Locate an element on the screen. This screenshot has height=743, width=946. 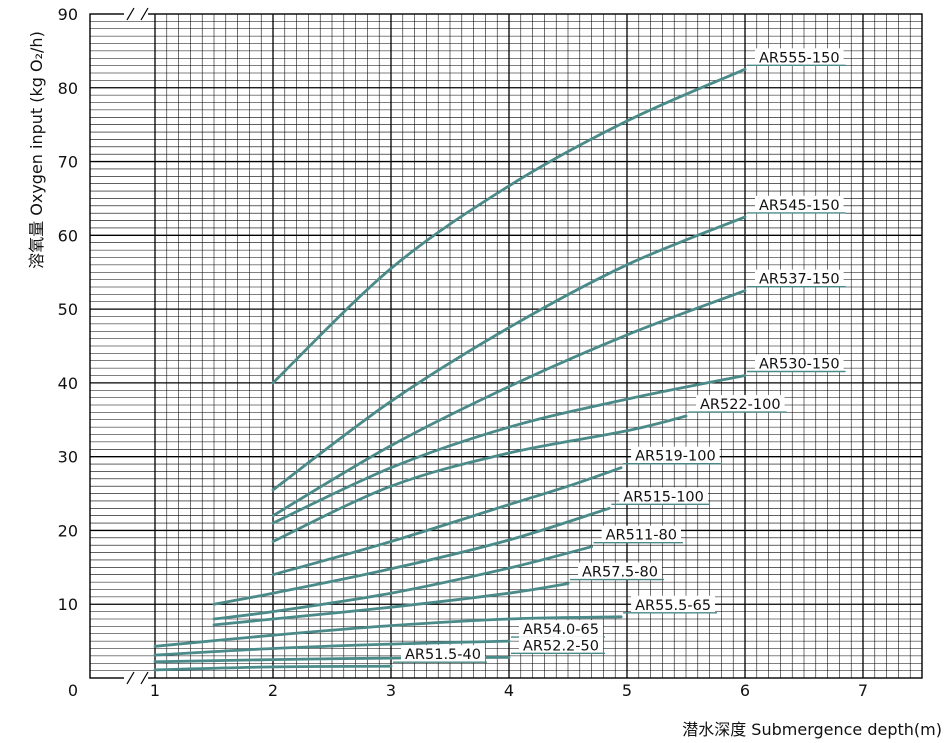
x-break-mask is located at coordinates (136, 678).